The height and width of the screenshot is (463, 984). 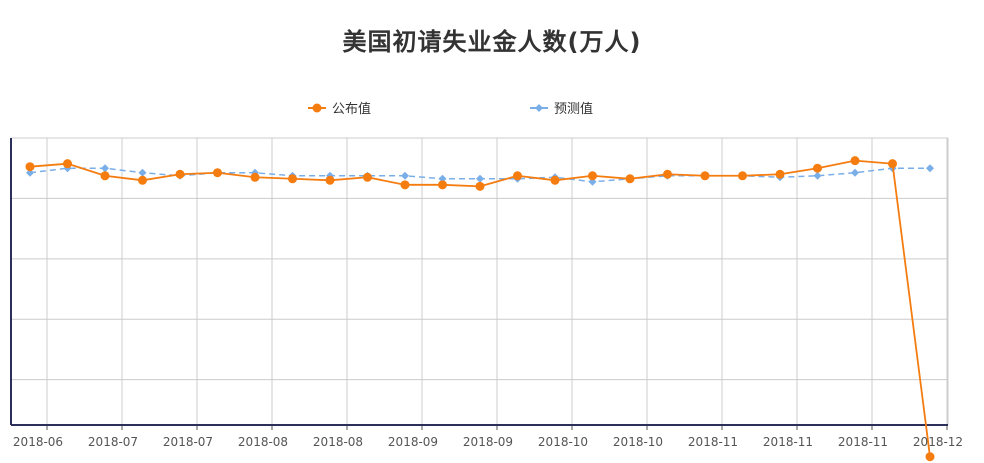 What do you see at coordinates (450, 109) in the screenshot?
I see `legend: 公布值 预测值` at bounding box center [450, 109].